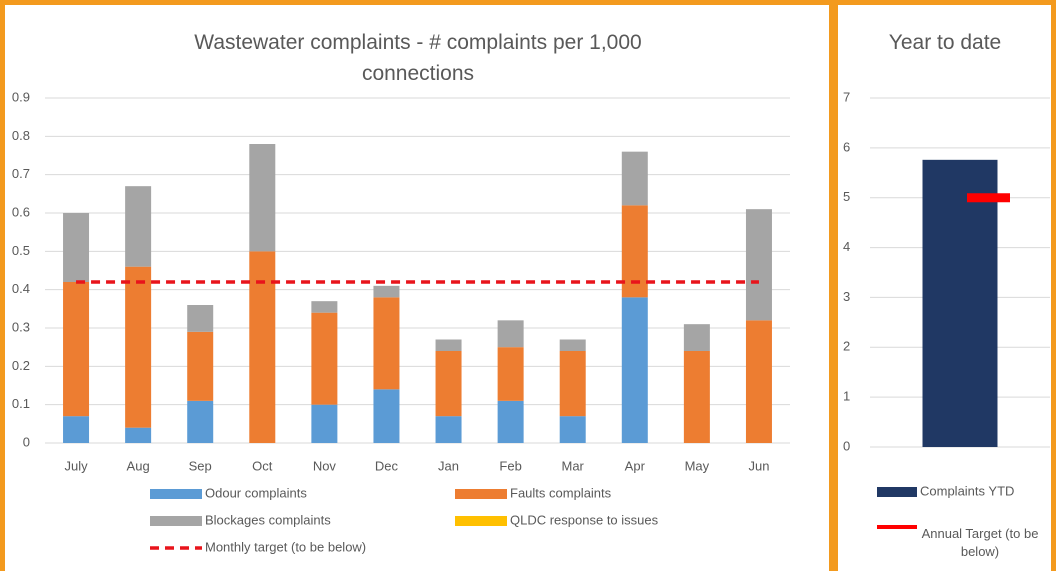 The image size is (1056, 571). Describe the element at coordinates (21, 365) in the screenshot. I see `y-tick-label: 0.2` at that location.